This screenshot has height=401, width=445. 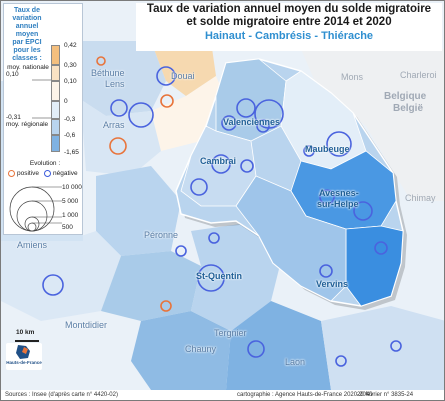 What do you see at coordinates (11, 173) in the screenshot?
I see `positive-ring-icon` at bounding box center [11, 173].